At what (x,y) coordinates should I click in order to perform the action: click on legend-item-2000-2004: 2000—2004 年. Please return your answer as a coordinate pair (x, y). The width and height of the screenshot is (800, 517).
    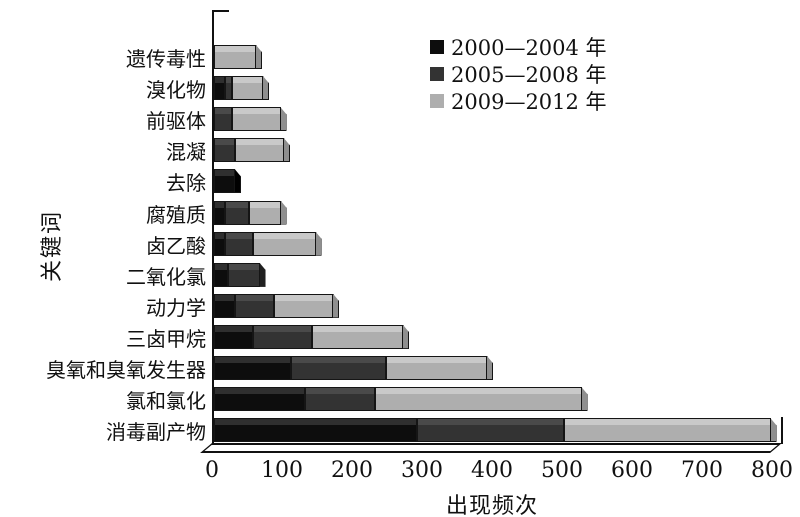
    Looking at the image, I should click on (518, 46).